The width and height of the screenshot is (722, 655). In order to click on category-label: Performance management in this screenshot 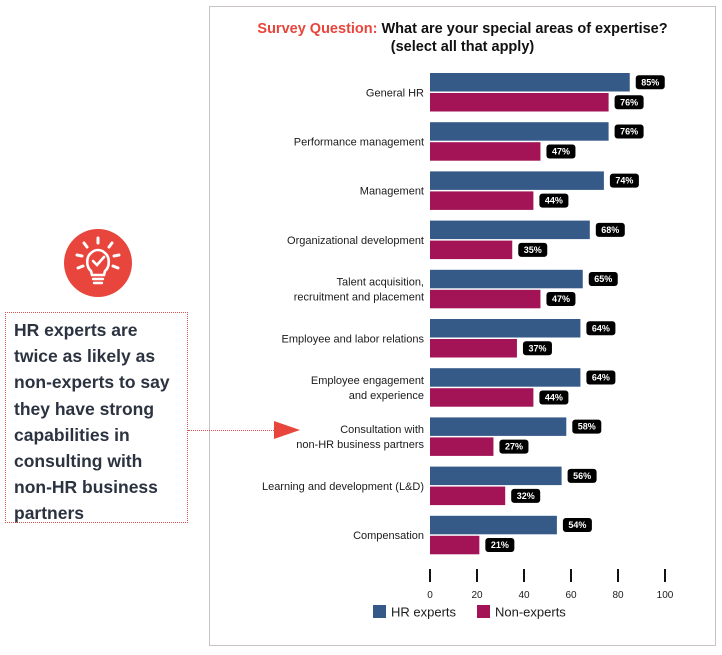, I will do `click(359, 142)`.